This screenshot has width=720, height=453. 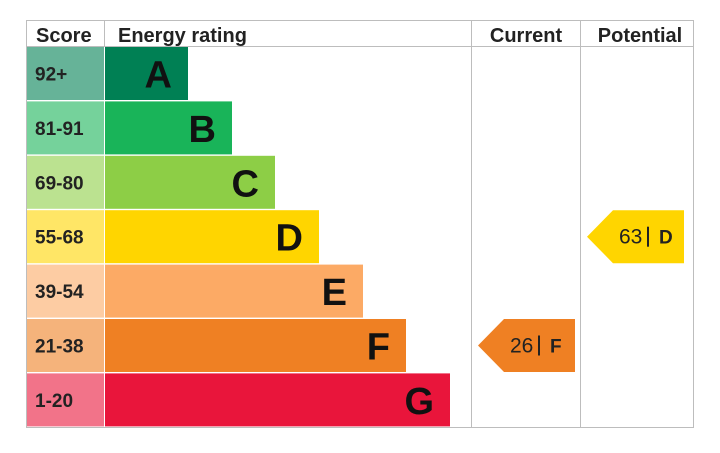 What do you see at coordinates (168, 128) in the screenshot?
I see `band-bar-b` at bounding box center [168, 128].